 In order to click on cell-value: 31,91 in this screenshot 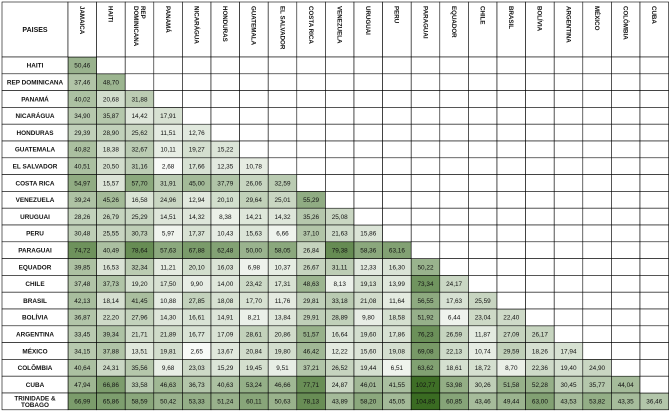, I will do `click(168, 183)`.